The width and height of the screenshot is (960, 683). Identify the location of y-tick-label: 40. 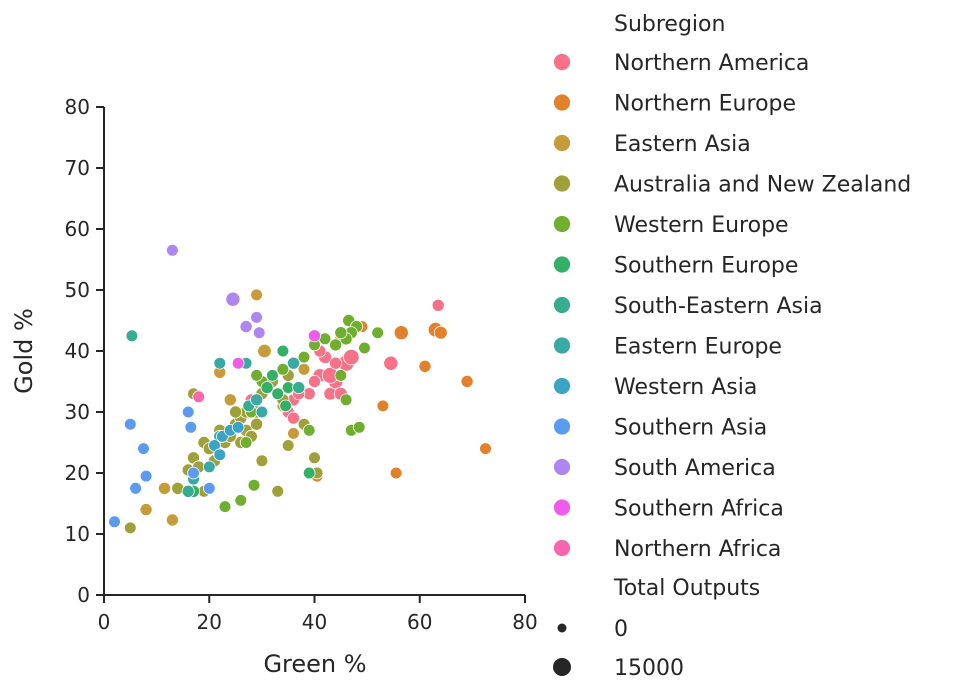
(77, 351).